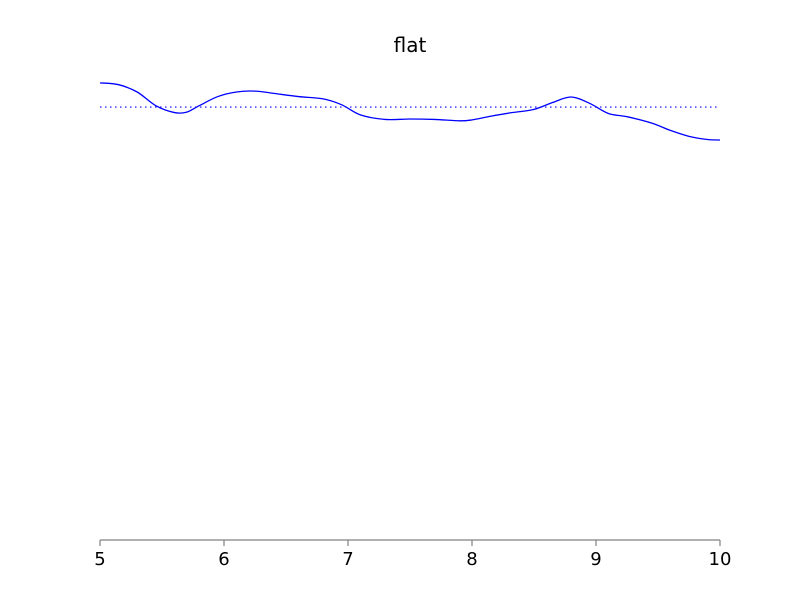 The image size is (800, 604). I want to click on x-axis: 5 6 7 8 9 10, so click(413, 554).